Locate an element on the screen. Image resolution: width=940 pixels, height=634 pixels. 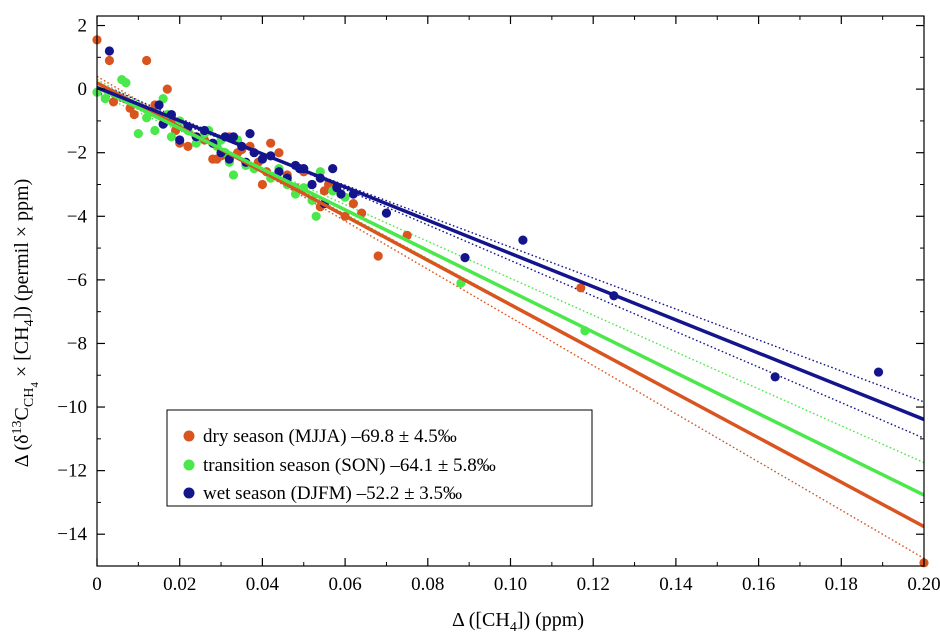
legend-label-dry: dry season (MJJA) –69.8 ± 4.5‰ is located at coordinates (330, 436).